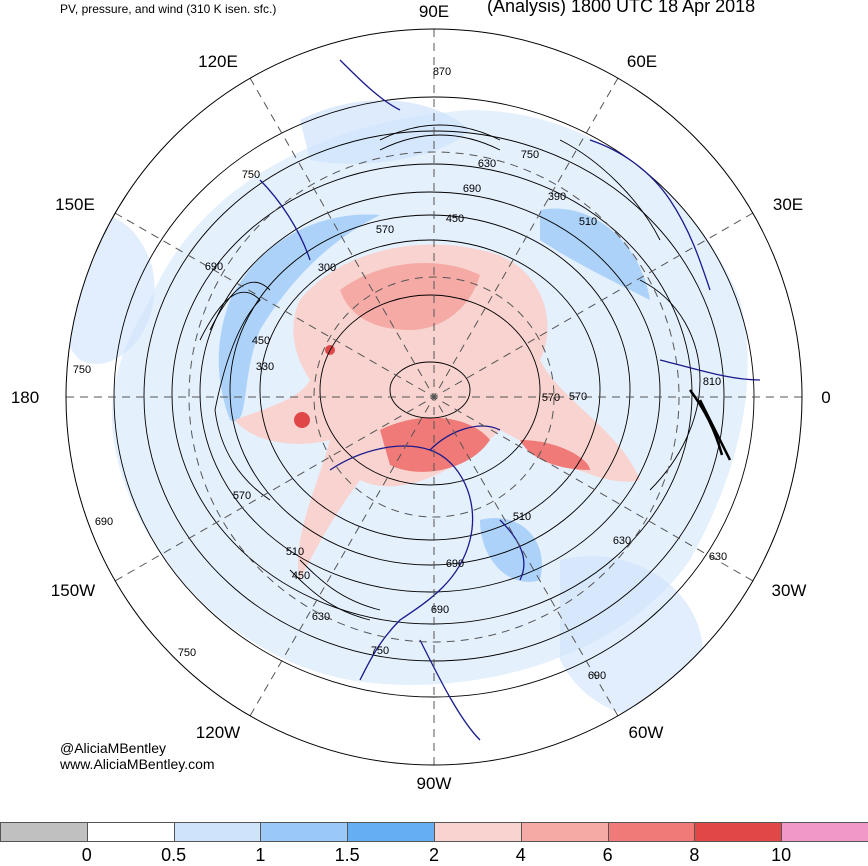 The height and width of the screenshot is (866, 868). What do you see at coordinates (218, 61) in the screenshot?
I see `lon-label: 120E` at bounding box center [218, 61].